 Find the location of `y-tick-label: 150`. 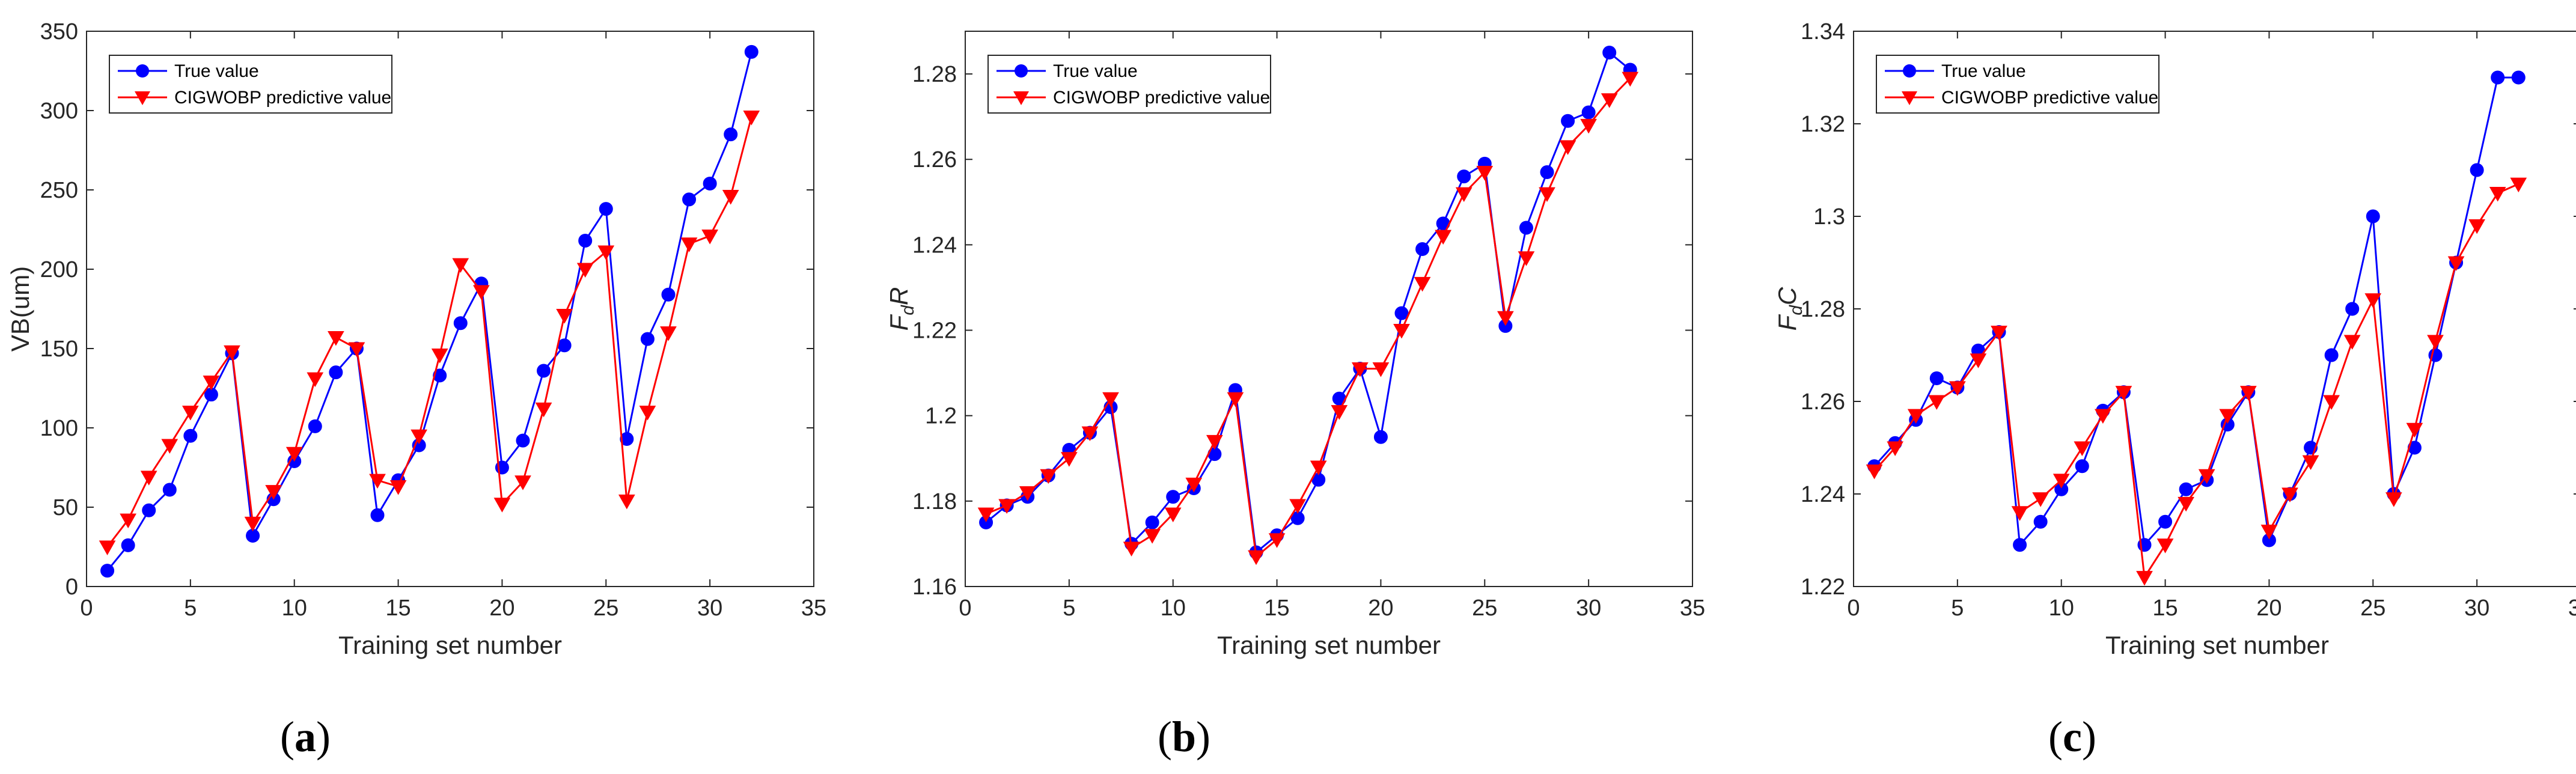

y-tick-label: 150 is located at coordinates (59, 349).